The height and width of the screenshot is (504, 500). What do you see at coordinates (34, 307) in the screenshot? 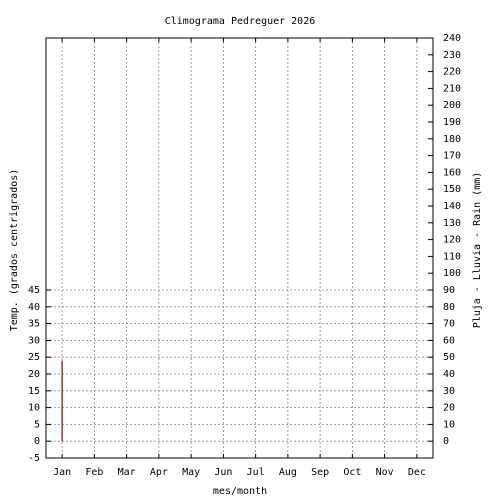
I see `y-tick-label: 40` at bounding box center [34, 307].